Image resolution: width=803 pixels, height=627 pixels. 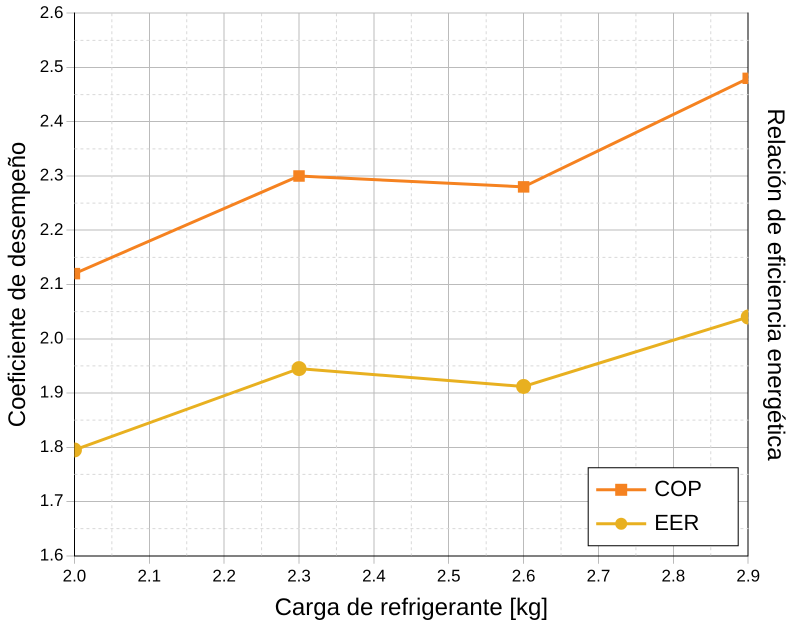 What do you see at coordinates (411, 608) in the screenshot?
I see `x-axis-title: Carga de refrigerante [kg]` at bounding box center [411, 608].